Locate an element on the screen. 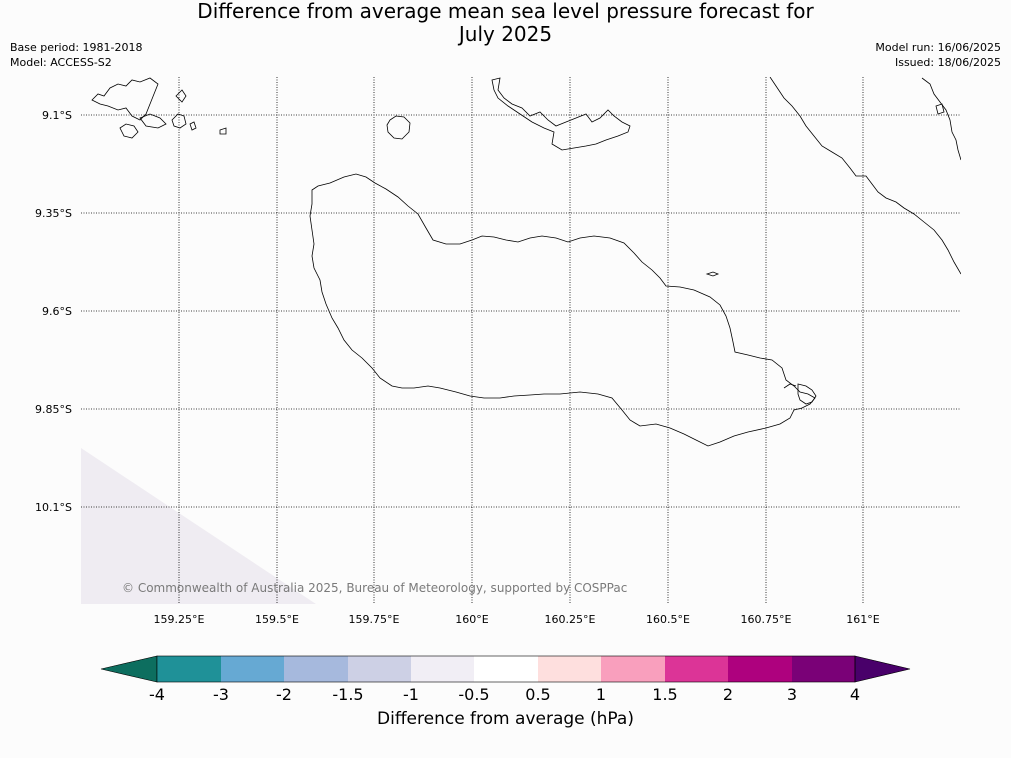 The width and height of the screenshot is (1011, 758). malaita-coast is located at coordinates (865, 176).